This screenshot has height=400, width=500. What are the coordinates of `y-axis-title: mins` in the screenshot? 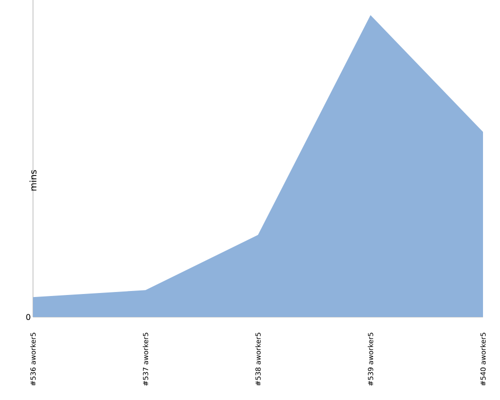 It's located at (33, 180).